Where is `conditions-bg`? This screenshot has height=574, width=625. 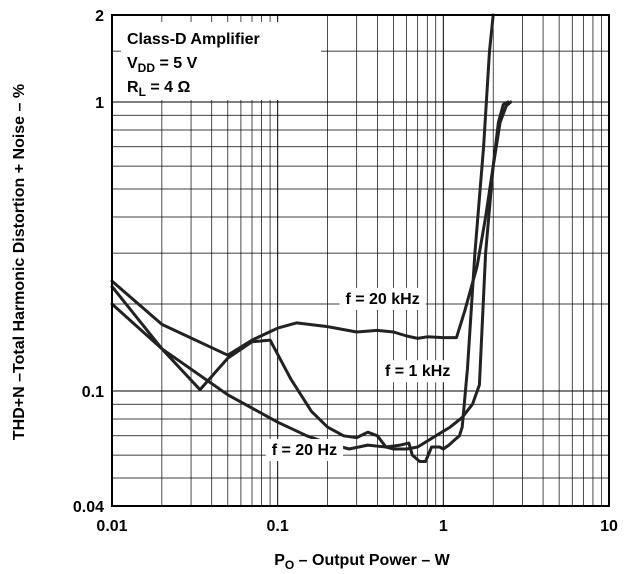
conditions-bg is located at coordinates (221, 61).